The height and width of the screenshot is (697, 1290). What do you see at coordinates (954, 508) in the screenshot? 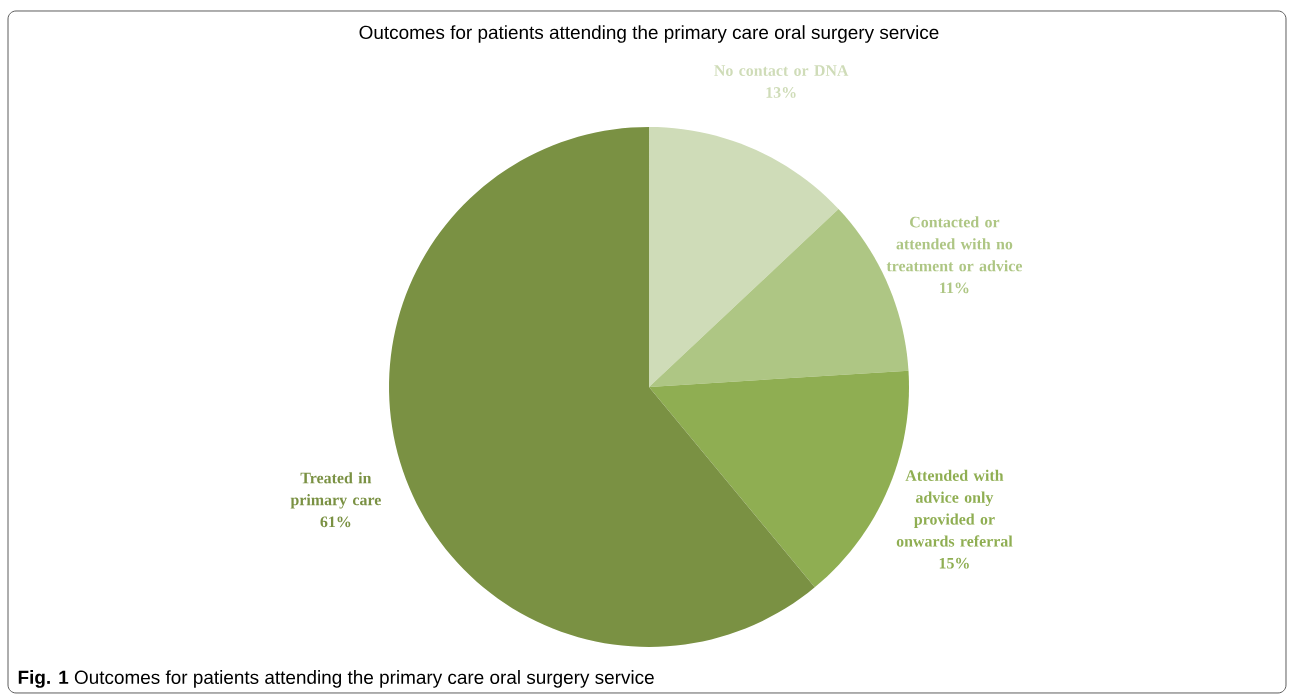
I see `slice-label: Attended with advice only provided or onwards referral` at bounding box center [954, 508].